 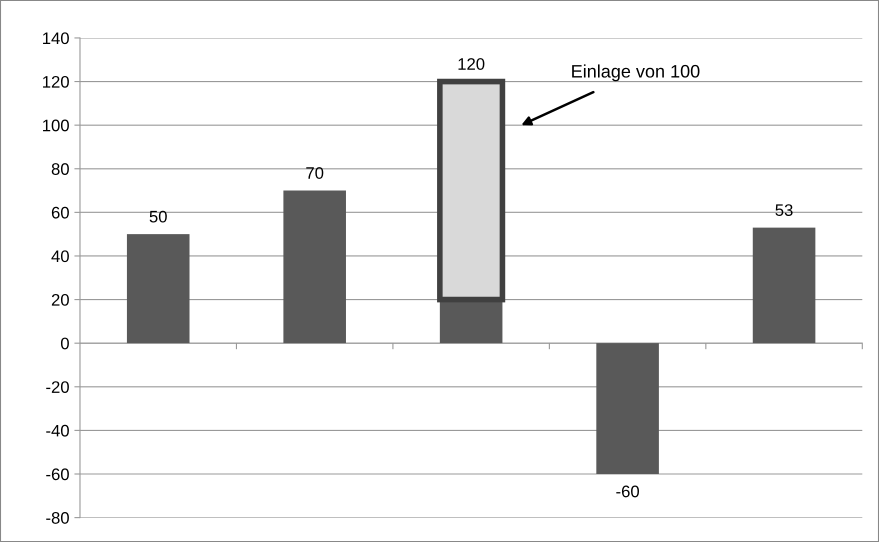 What do you see at coordinates (60, 300) in the screenshot?
I see `y-tick-label: 20` at bounding box center [60, 300].